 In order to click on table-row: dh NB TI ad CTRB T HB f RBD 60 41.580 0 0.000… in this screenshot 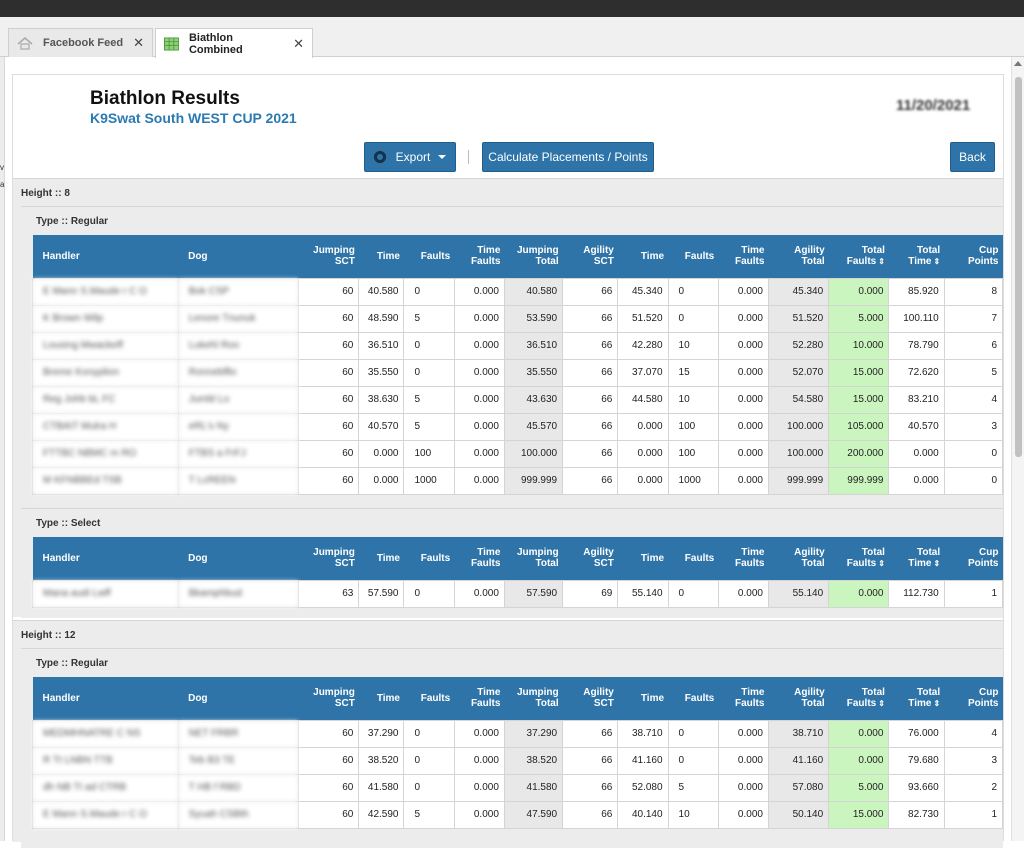, I will do `click(518, 787)`.